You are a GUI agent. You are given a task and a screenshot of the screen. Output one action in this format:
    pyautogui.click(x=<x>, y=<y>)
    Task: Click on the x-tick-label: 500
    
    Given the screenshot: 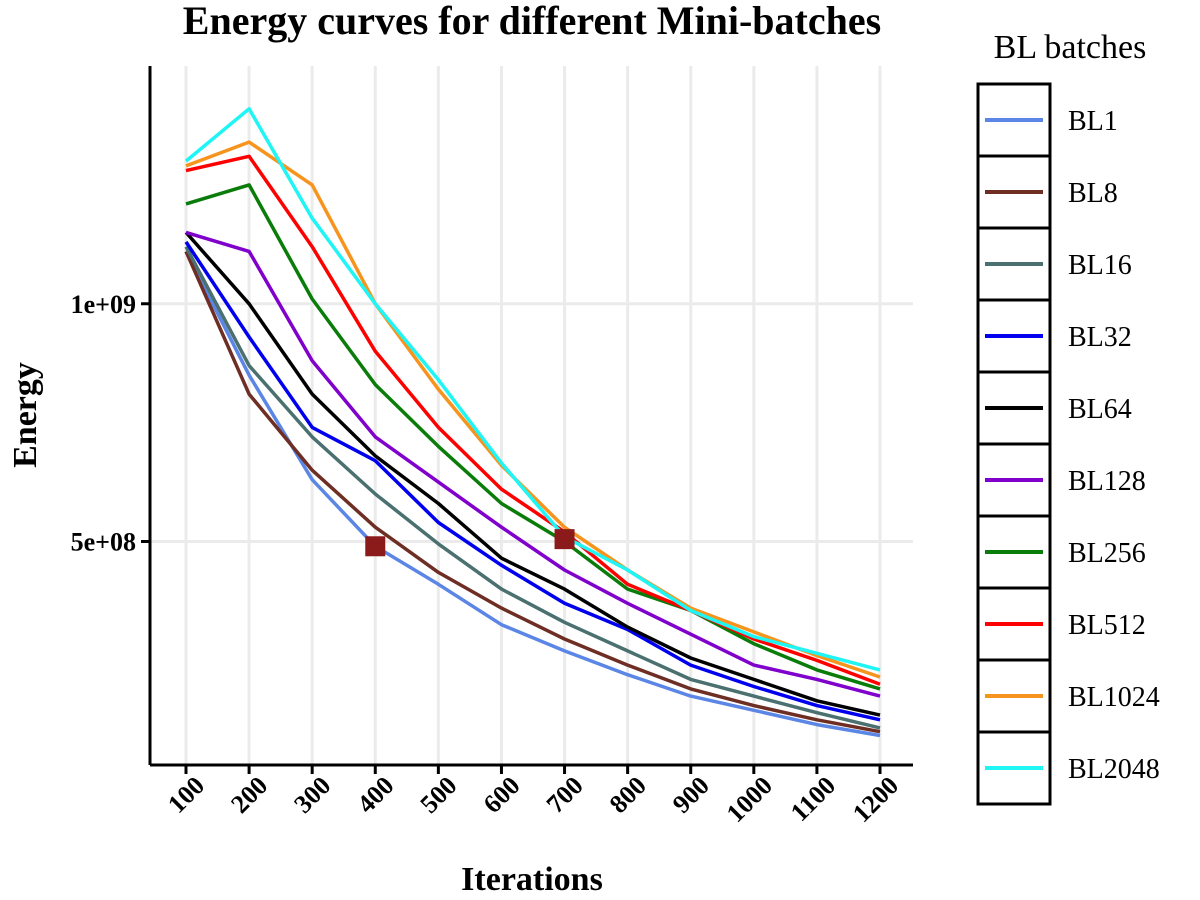 What is the action you would take?
    pyautogui.click(x=439, y=795)
    